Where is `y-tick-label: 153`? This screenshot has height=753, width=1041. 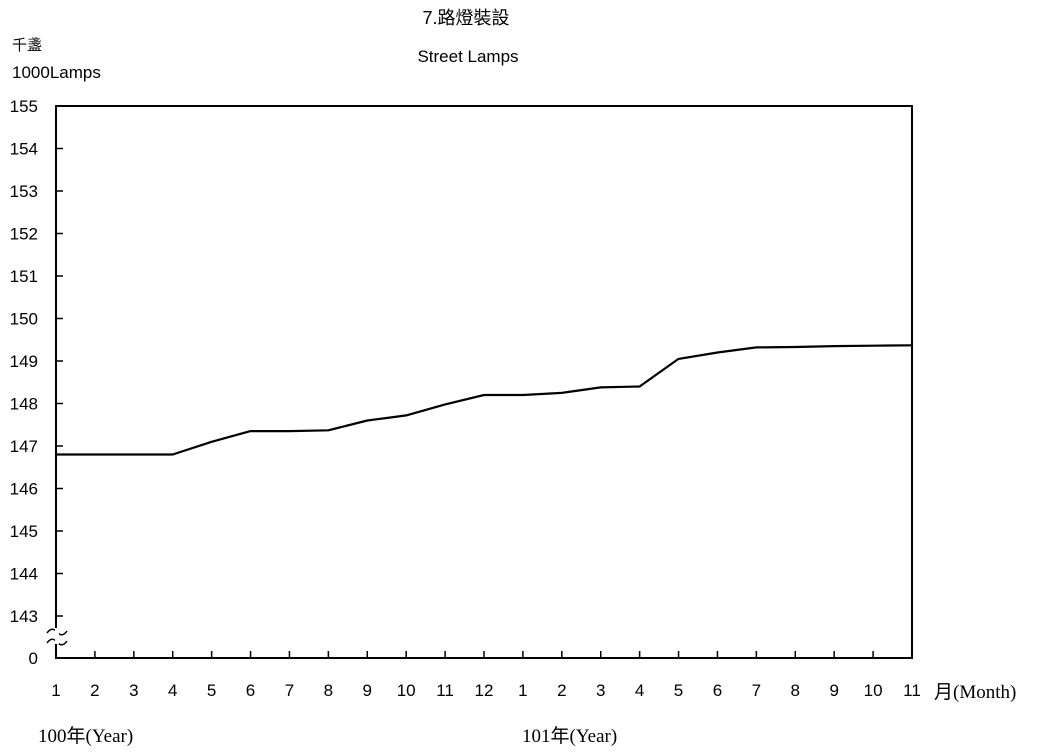
y-tick-label: 153 is located at coordinates (24, 191).